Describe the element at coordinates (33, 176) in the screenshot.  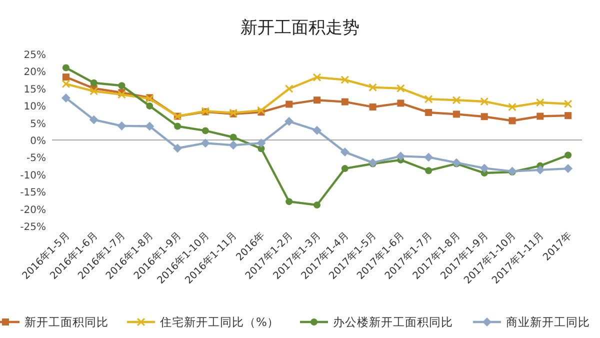
I see `y-tick-label: -10%` at that location.